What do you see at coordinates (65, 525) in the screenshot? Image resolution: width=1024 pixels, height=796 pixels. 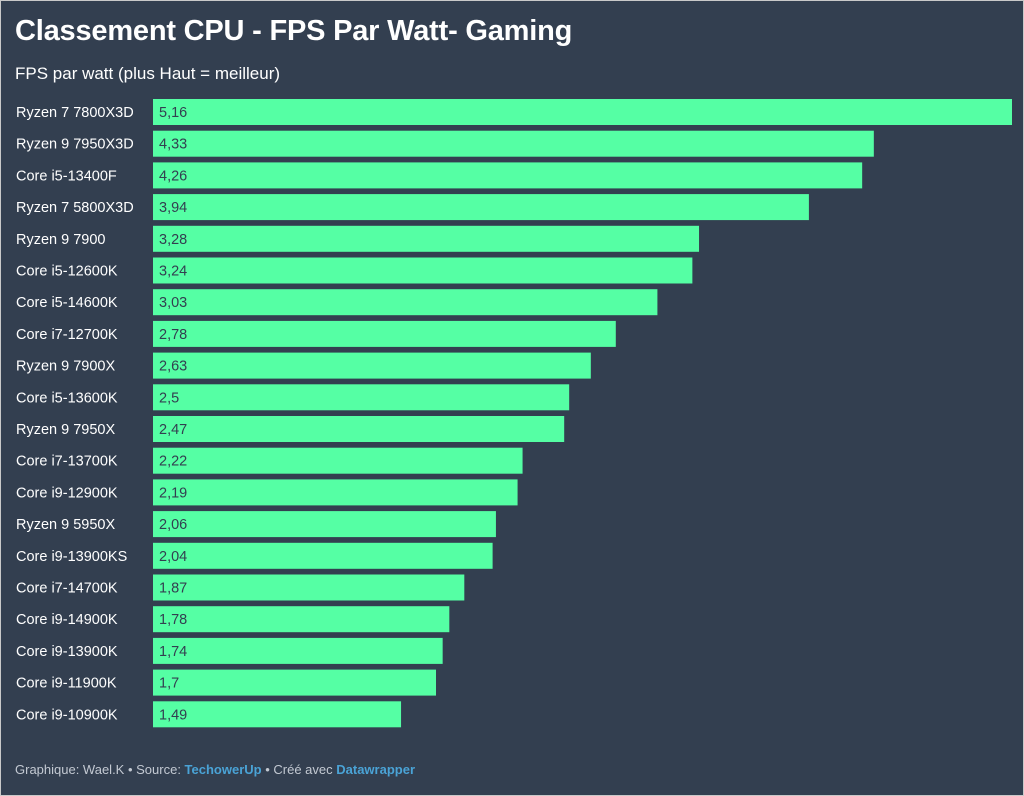 I see `category-label: Ryzen 9 5950X` at bounding box center [65, 525].